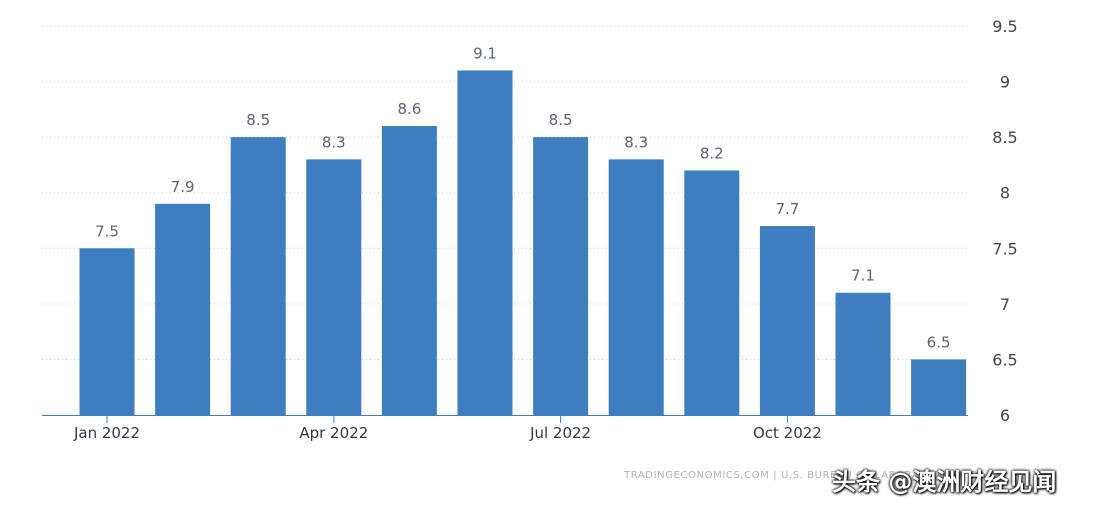 This screenshot has height=506, width=1108. I want to click on bar-jan-2022, so click(107, 331).